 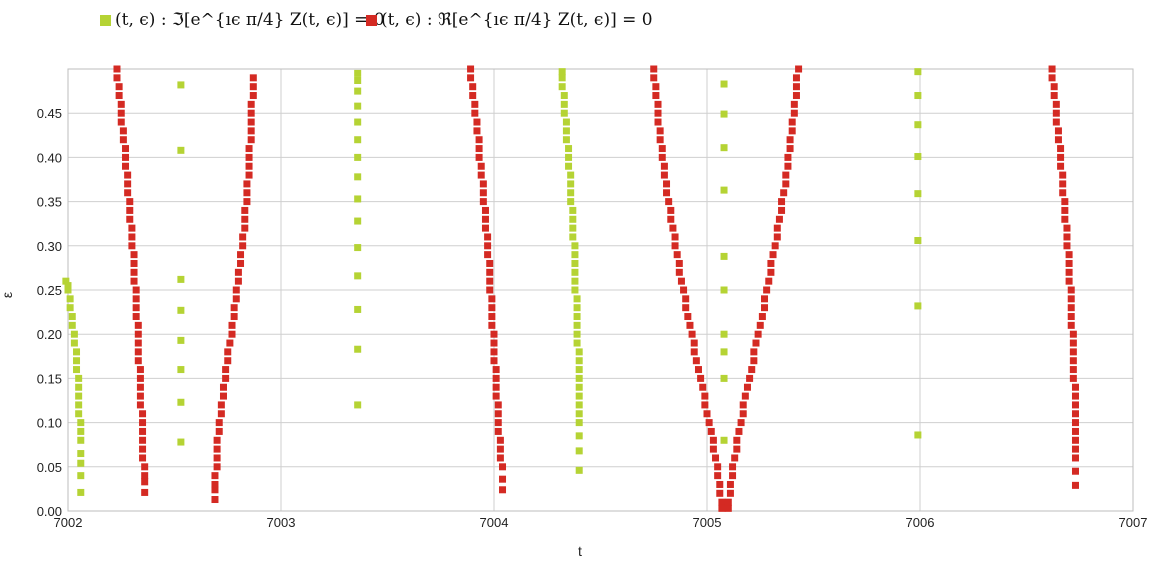 What do you see at coordinates (49, 202) in the screenshot?
I see `y-tick-label: 0.35` at bounding box center [49, 202].